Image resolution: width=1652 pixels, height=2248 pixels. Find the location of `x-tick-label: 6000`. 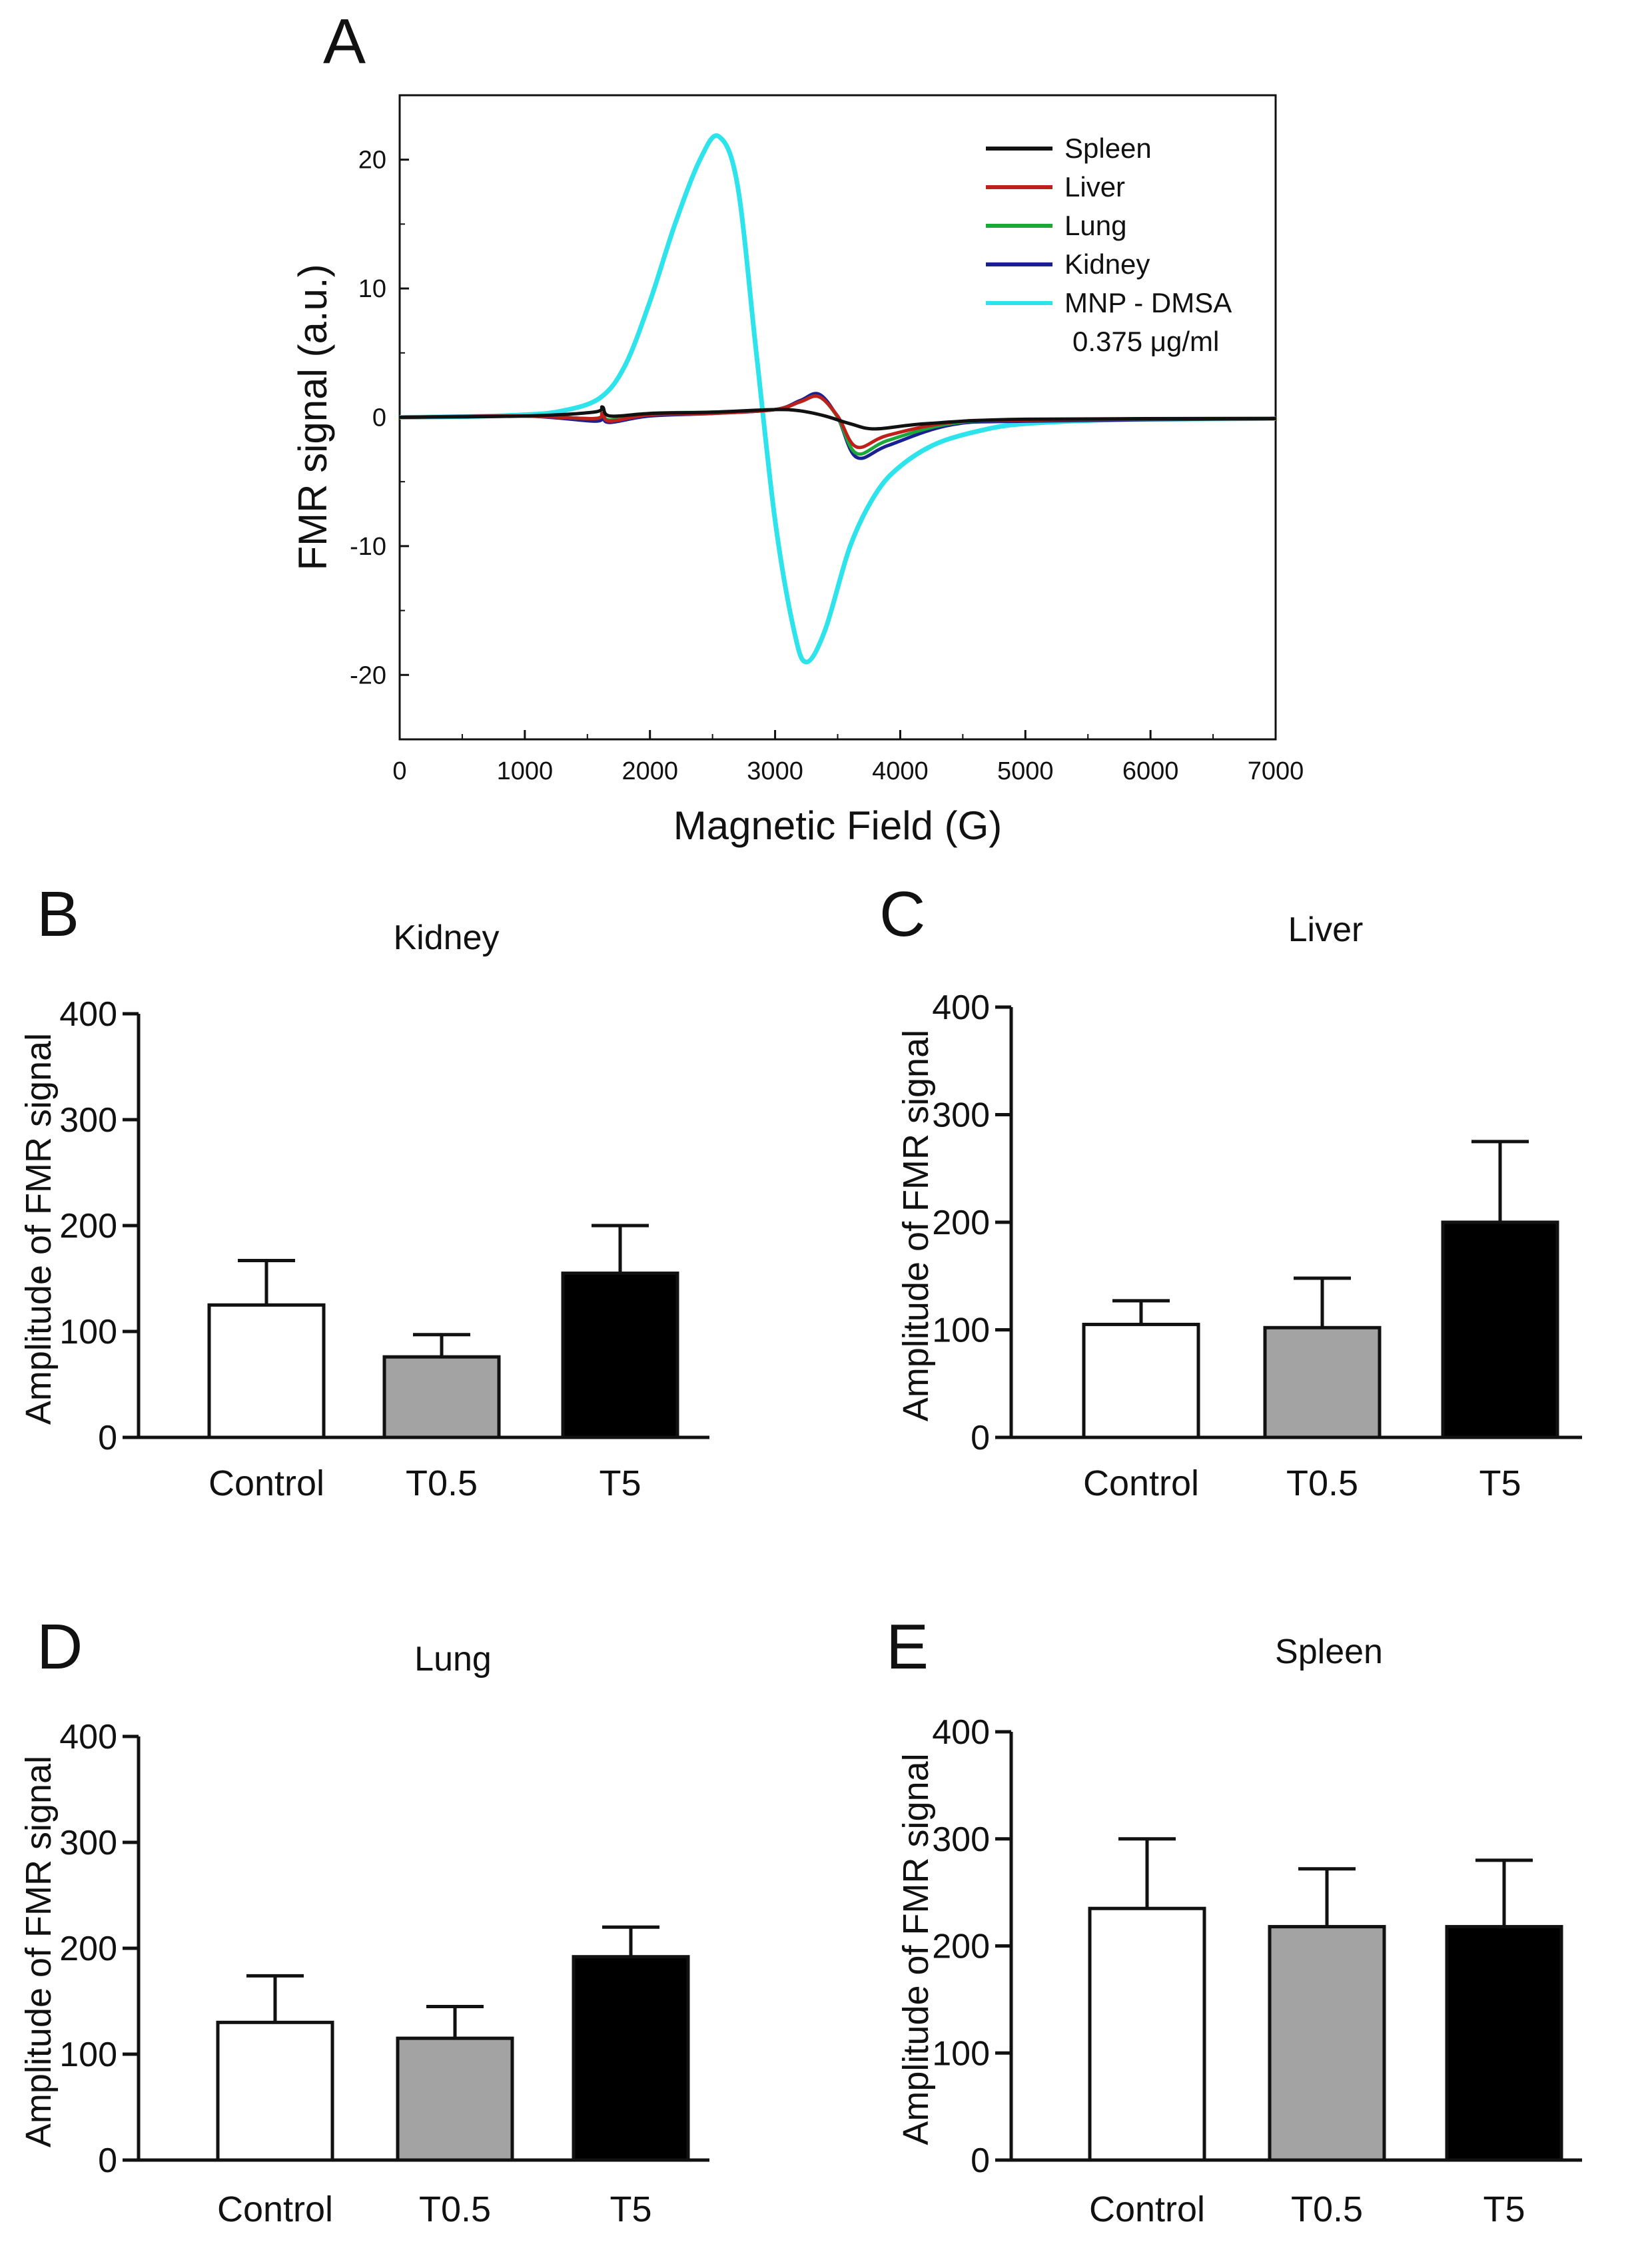

x-tick-label: 6000 is located at coordinates (1150, 771).